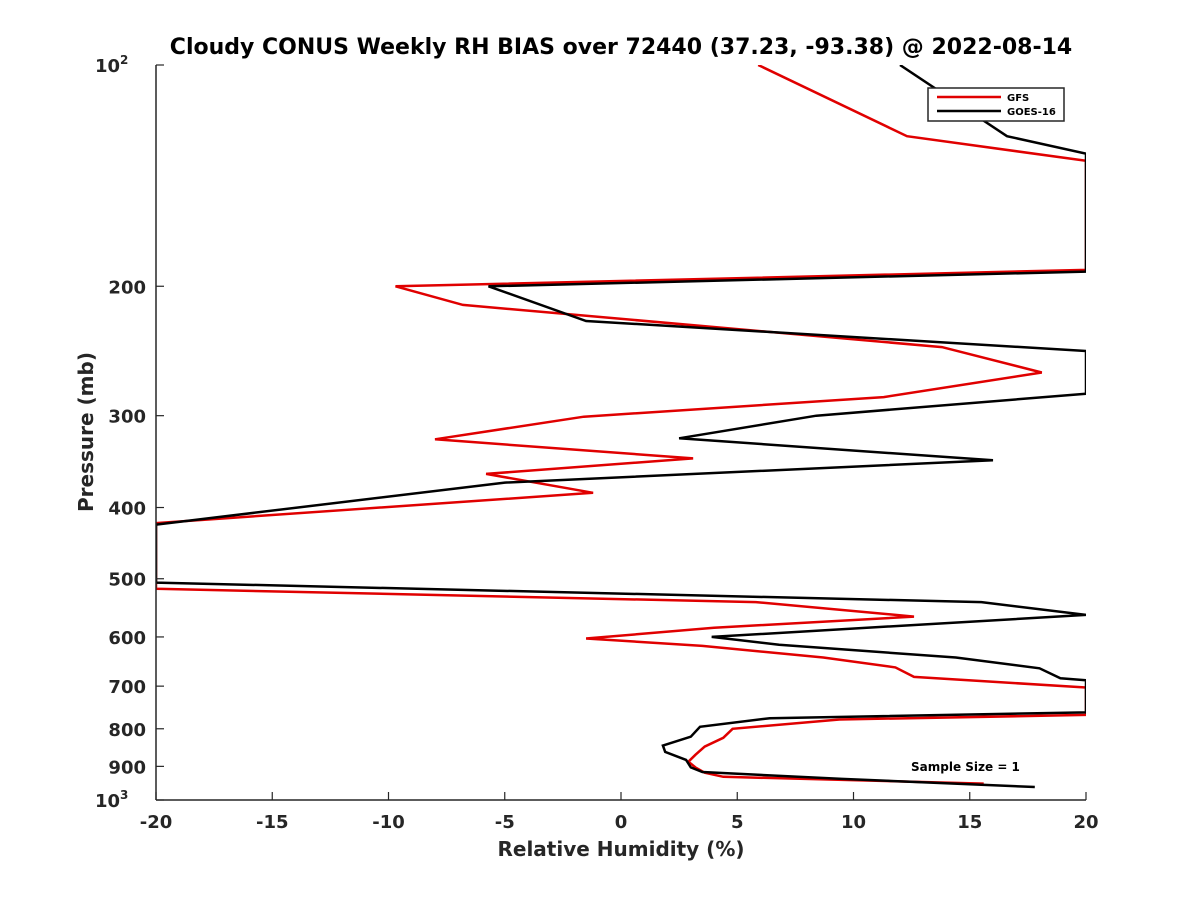 This screenshot has width=1200, height=900. Describe the element at coordinates (127, 687) in the screenshot. I see `y-tick-label: 700` at that location.